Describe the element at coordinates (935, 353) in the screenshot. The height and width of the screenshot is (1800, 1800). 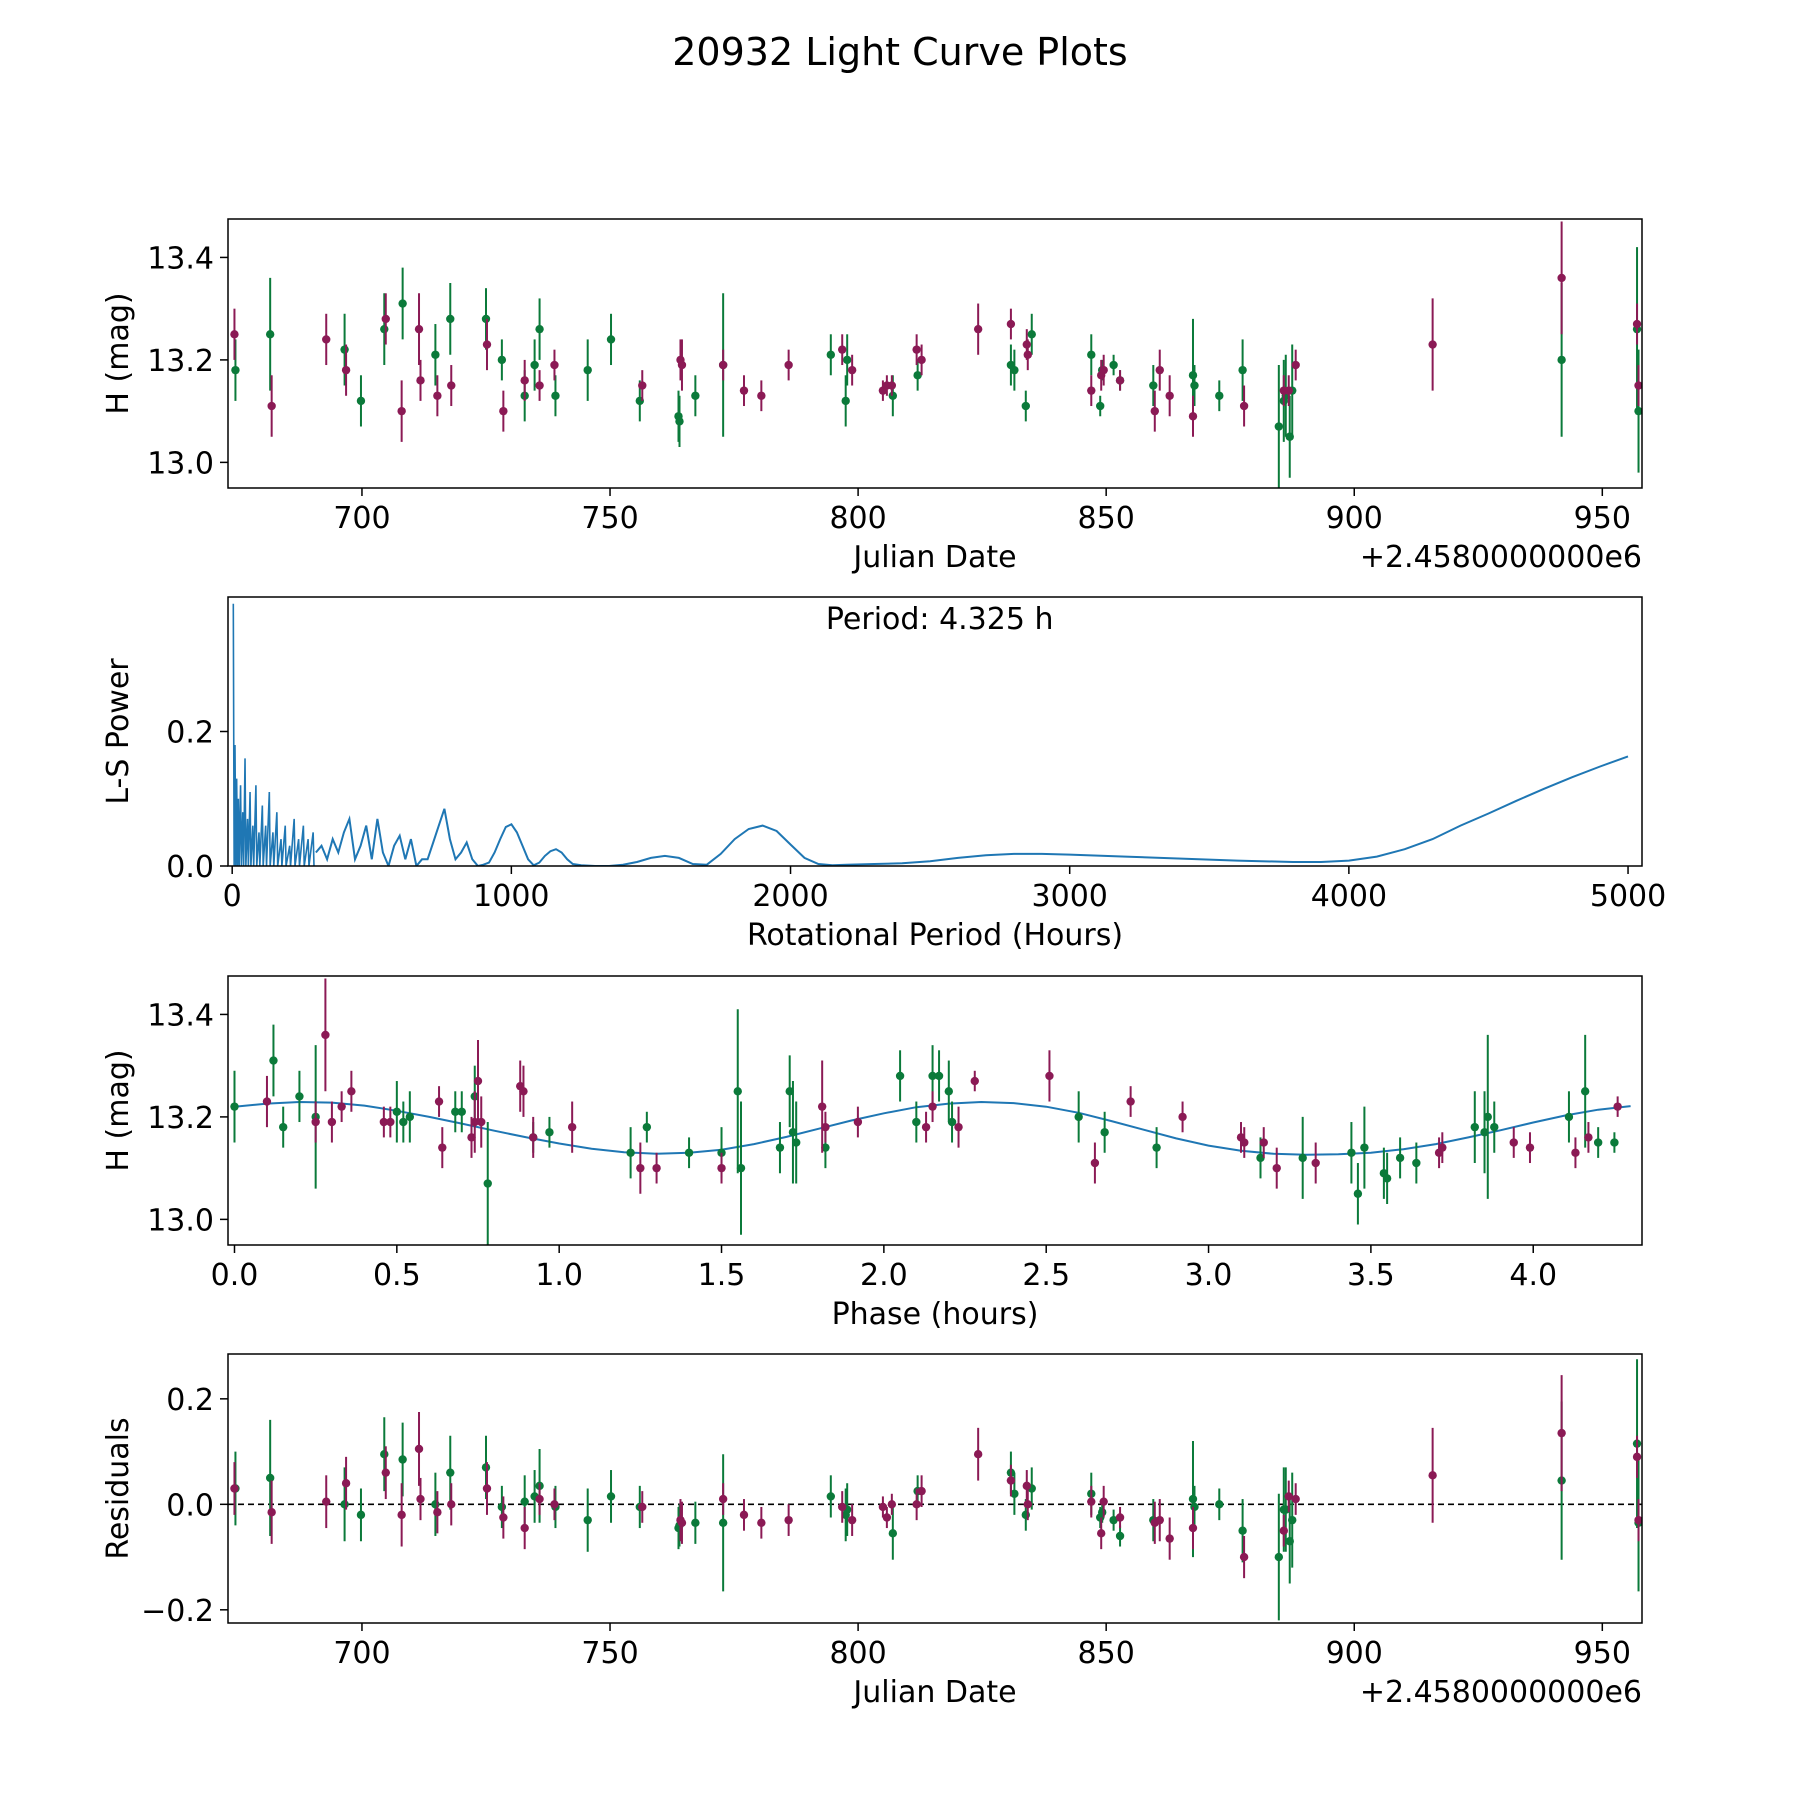
I see `axes-frame-lightcurve` at that location.